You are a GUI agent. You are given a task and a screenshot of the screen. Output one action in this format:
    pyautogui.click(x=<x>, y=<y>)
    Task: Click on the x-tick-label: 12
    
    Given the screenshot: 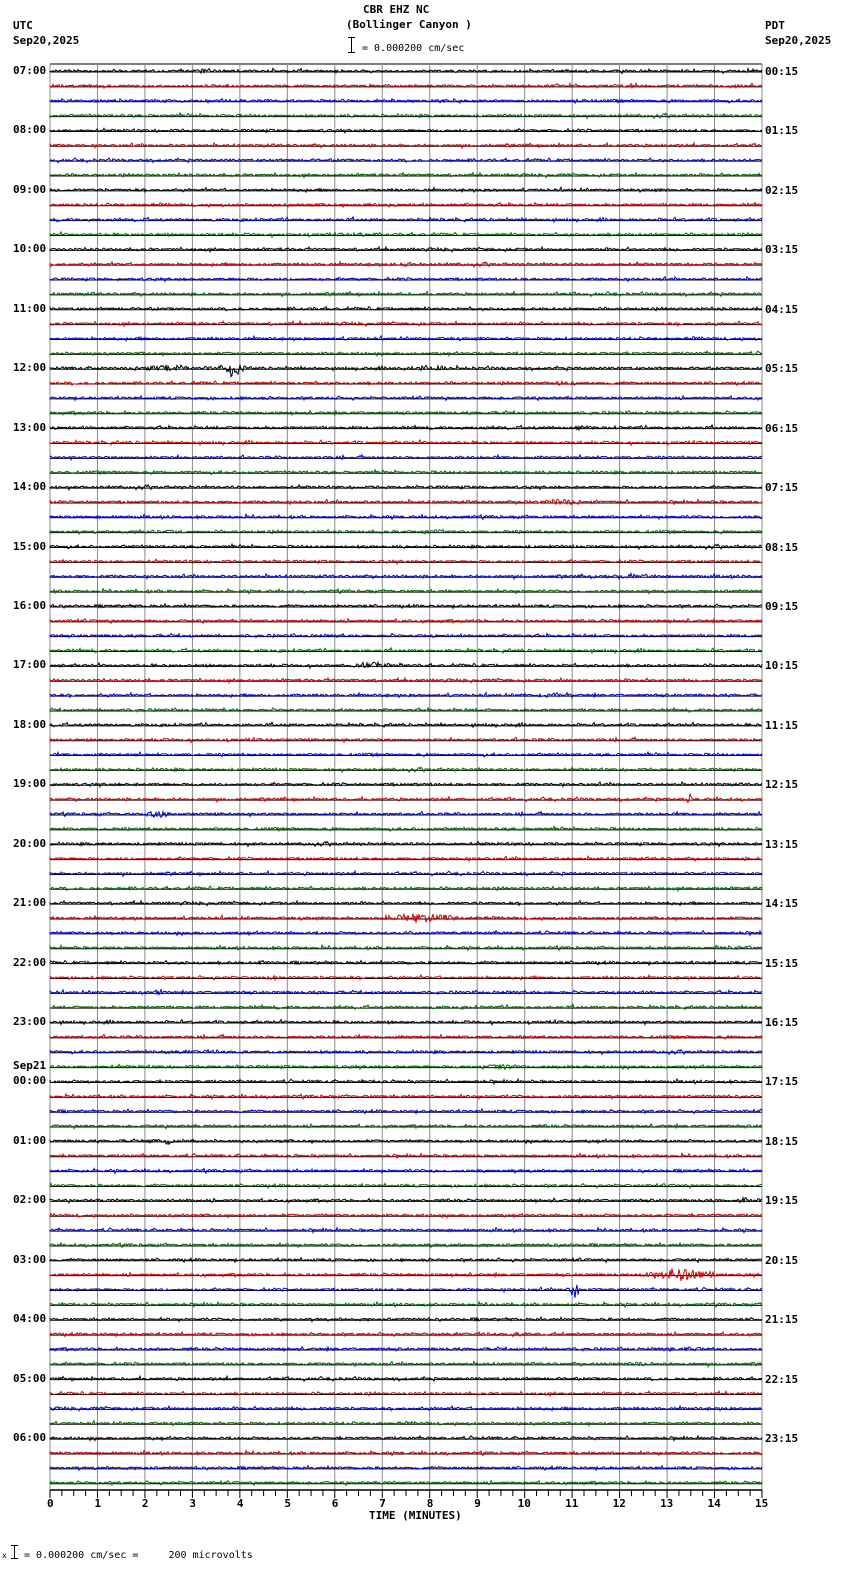 What is the action you would take?
    pyautogui.click(x=619, y=1503)
    